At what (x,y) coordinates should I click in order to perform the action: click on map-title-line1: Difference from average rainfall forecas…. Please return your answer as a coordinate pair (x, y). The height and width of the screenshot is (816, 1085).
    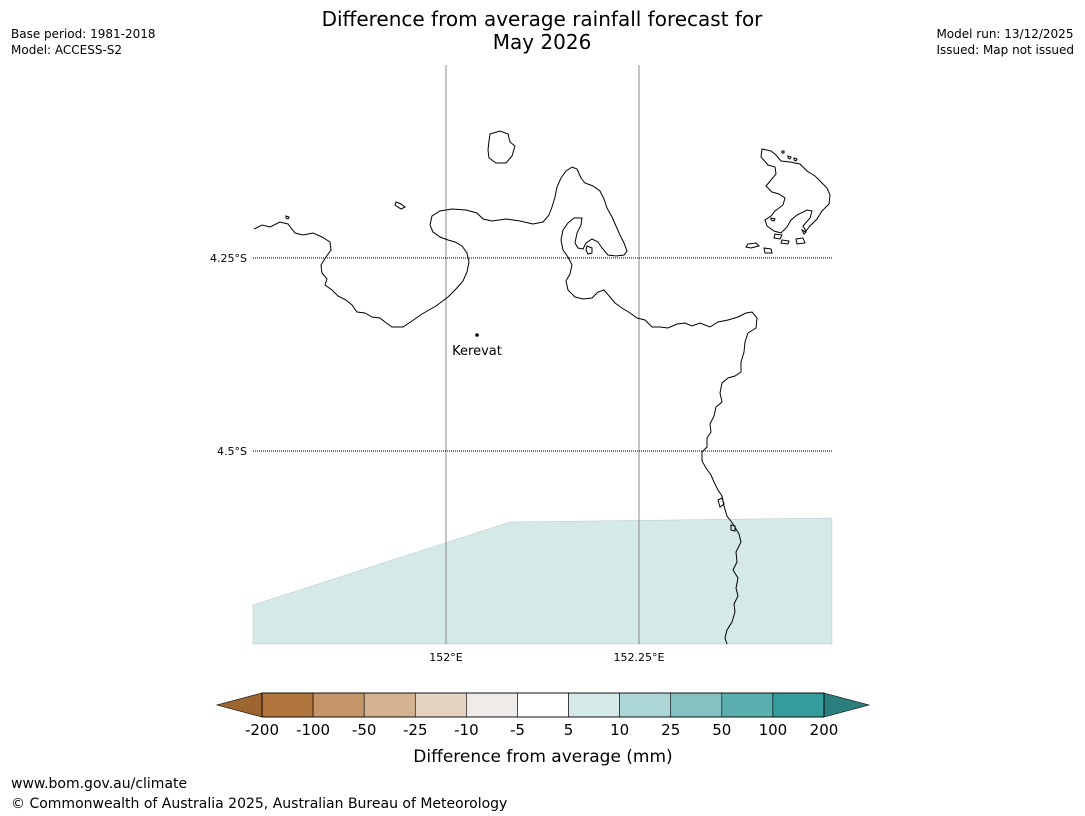
    Looking at the image, I should click on (542, 19).